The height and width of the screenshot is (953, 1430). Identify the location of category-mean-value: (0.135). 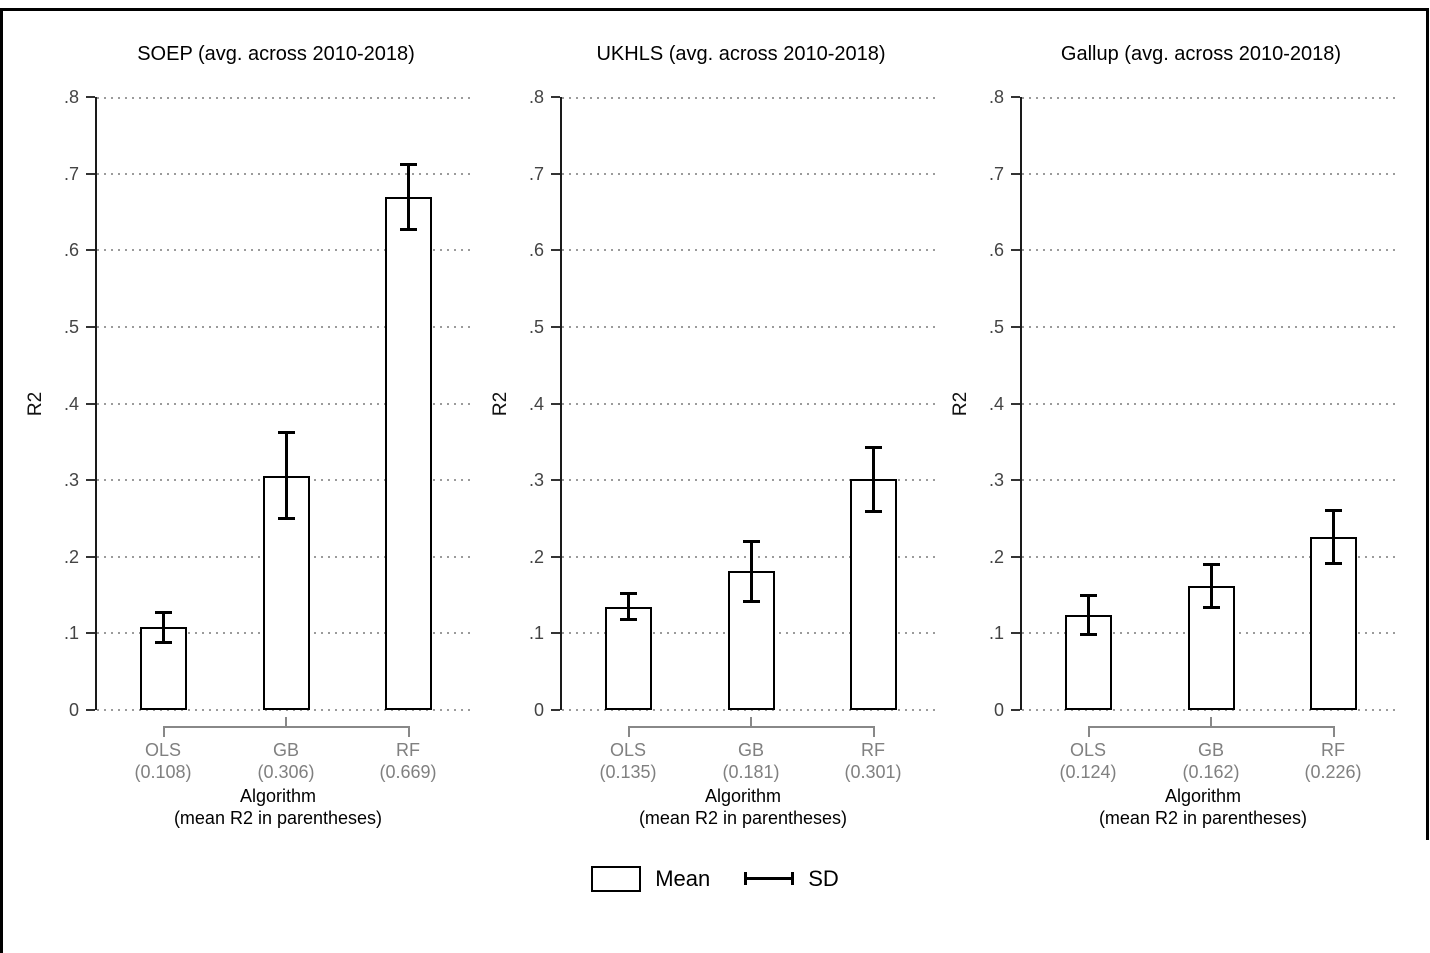
(628, 772).